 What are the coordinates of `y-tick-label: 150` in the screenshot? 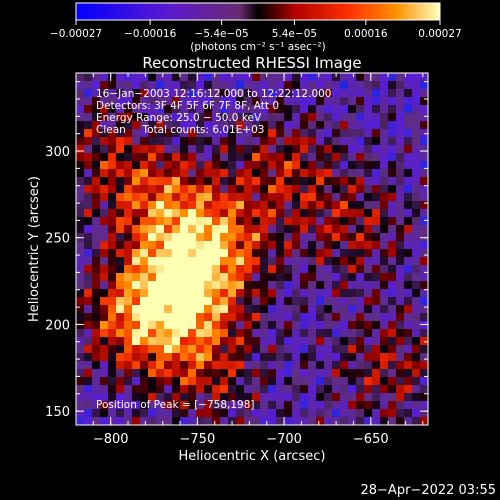 It's located at (57, 412).